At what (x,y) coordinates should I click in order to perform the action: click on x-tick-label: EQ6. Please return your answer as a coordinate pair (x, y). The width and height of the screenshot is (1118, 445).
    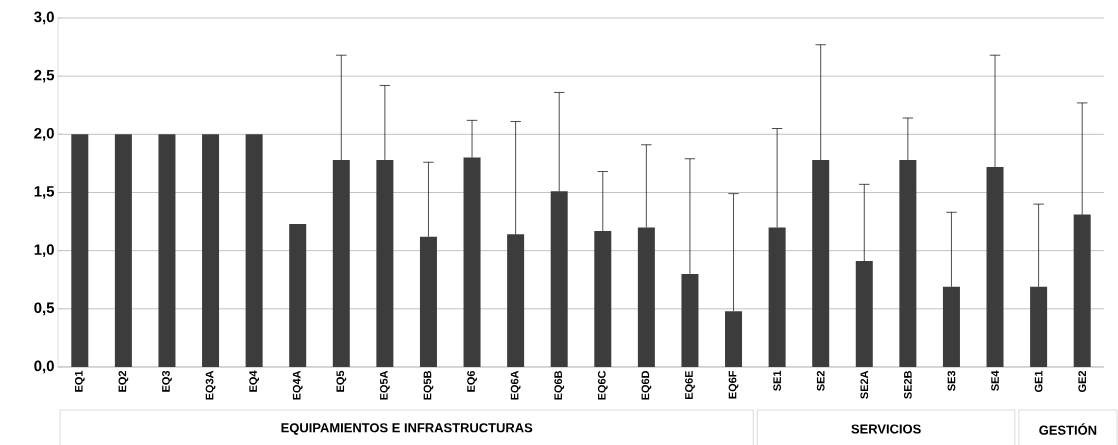
    Looking at the image, I should click on (472, 381).